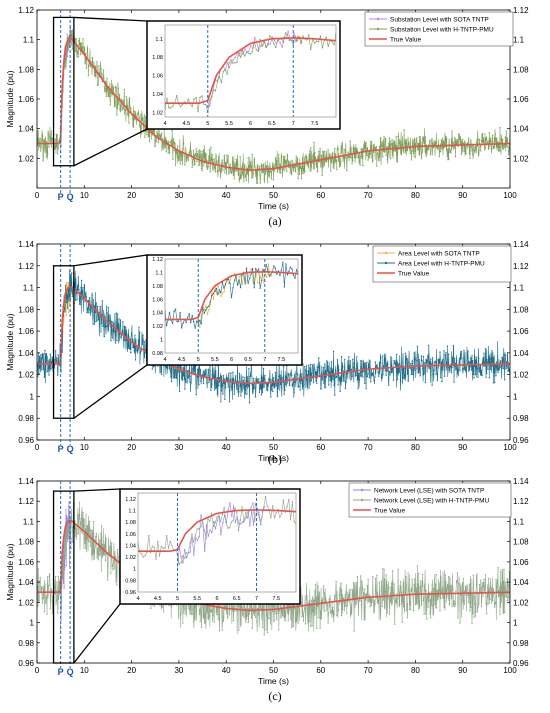 The width and height of the screenshot is (550, 713). Describe the element at coordinates (462, 670) in the screenshot. I see `x-tick-label: 90` at that location.